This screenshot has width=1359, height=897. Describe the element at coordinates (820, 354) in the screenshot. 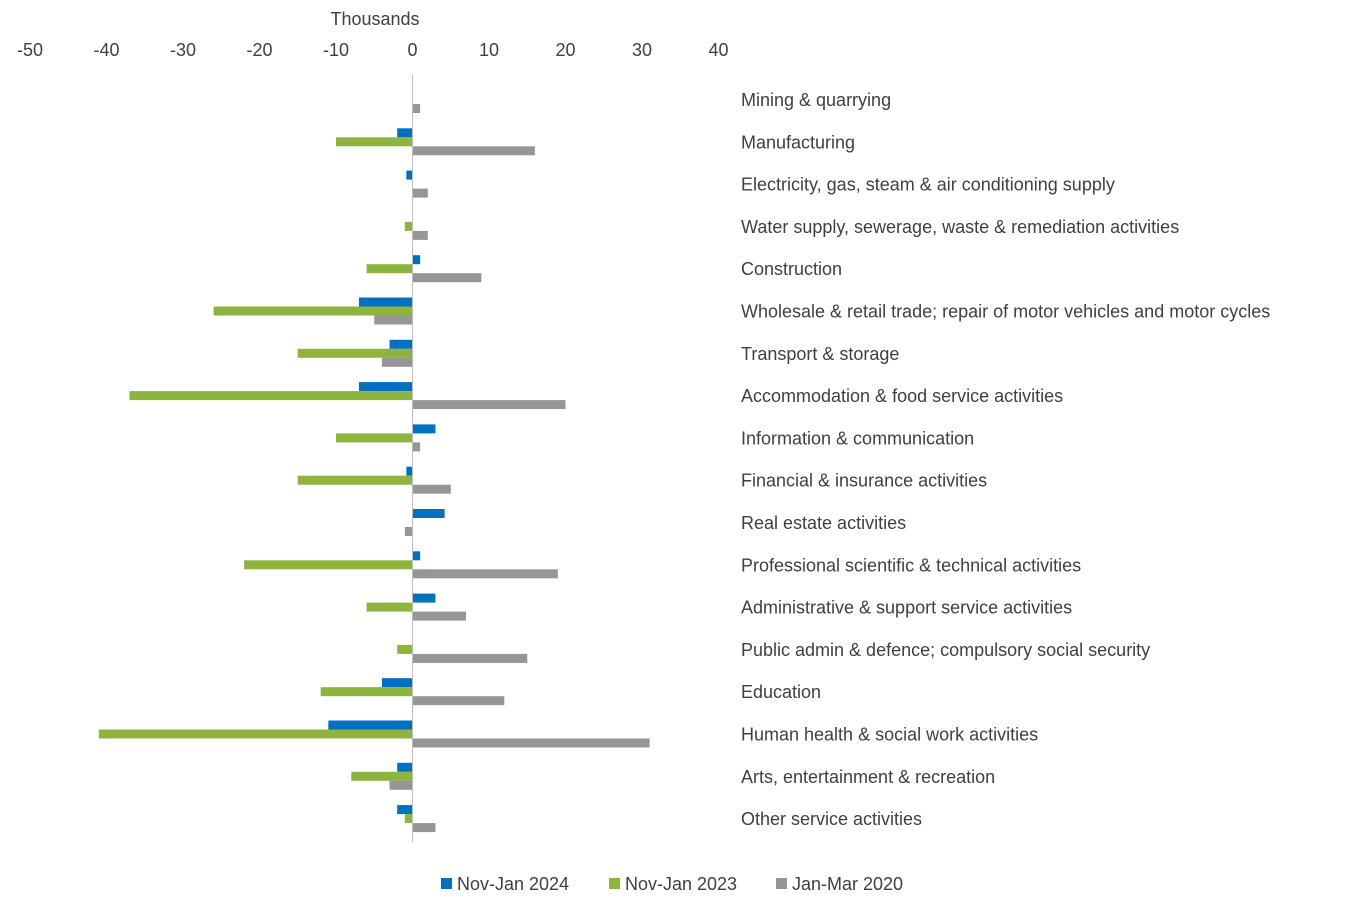

I see `category-label-transport-storage: Transport & storage` at that location.